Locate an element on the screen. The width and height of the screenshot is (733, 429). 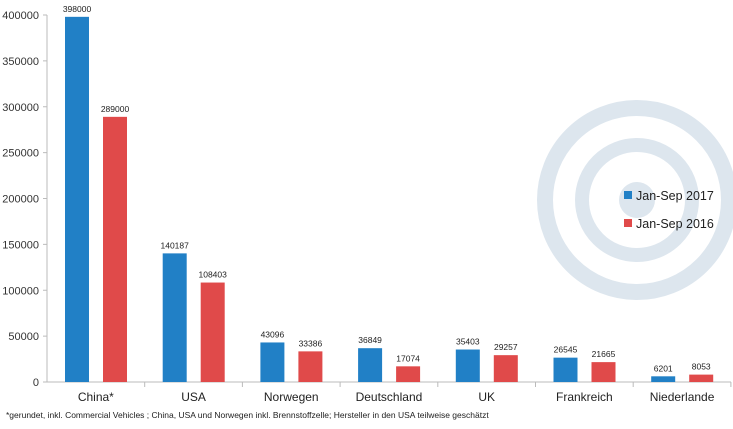
data-label: 17074 is located at coordinates (408, 358).